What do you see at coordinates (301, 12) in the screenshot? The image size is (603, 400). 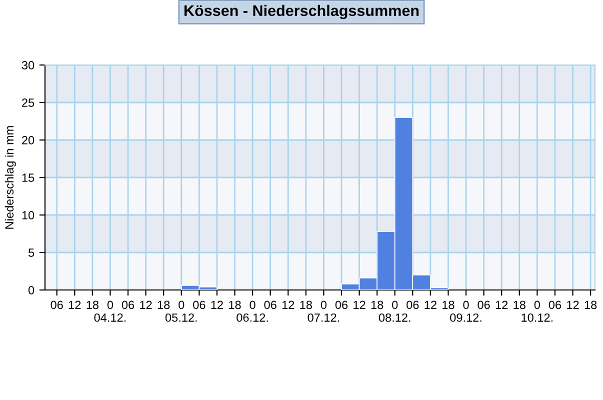 I see `chart-title: Kössen - Niederschlagssummen` at bounding box center [301, 12].